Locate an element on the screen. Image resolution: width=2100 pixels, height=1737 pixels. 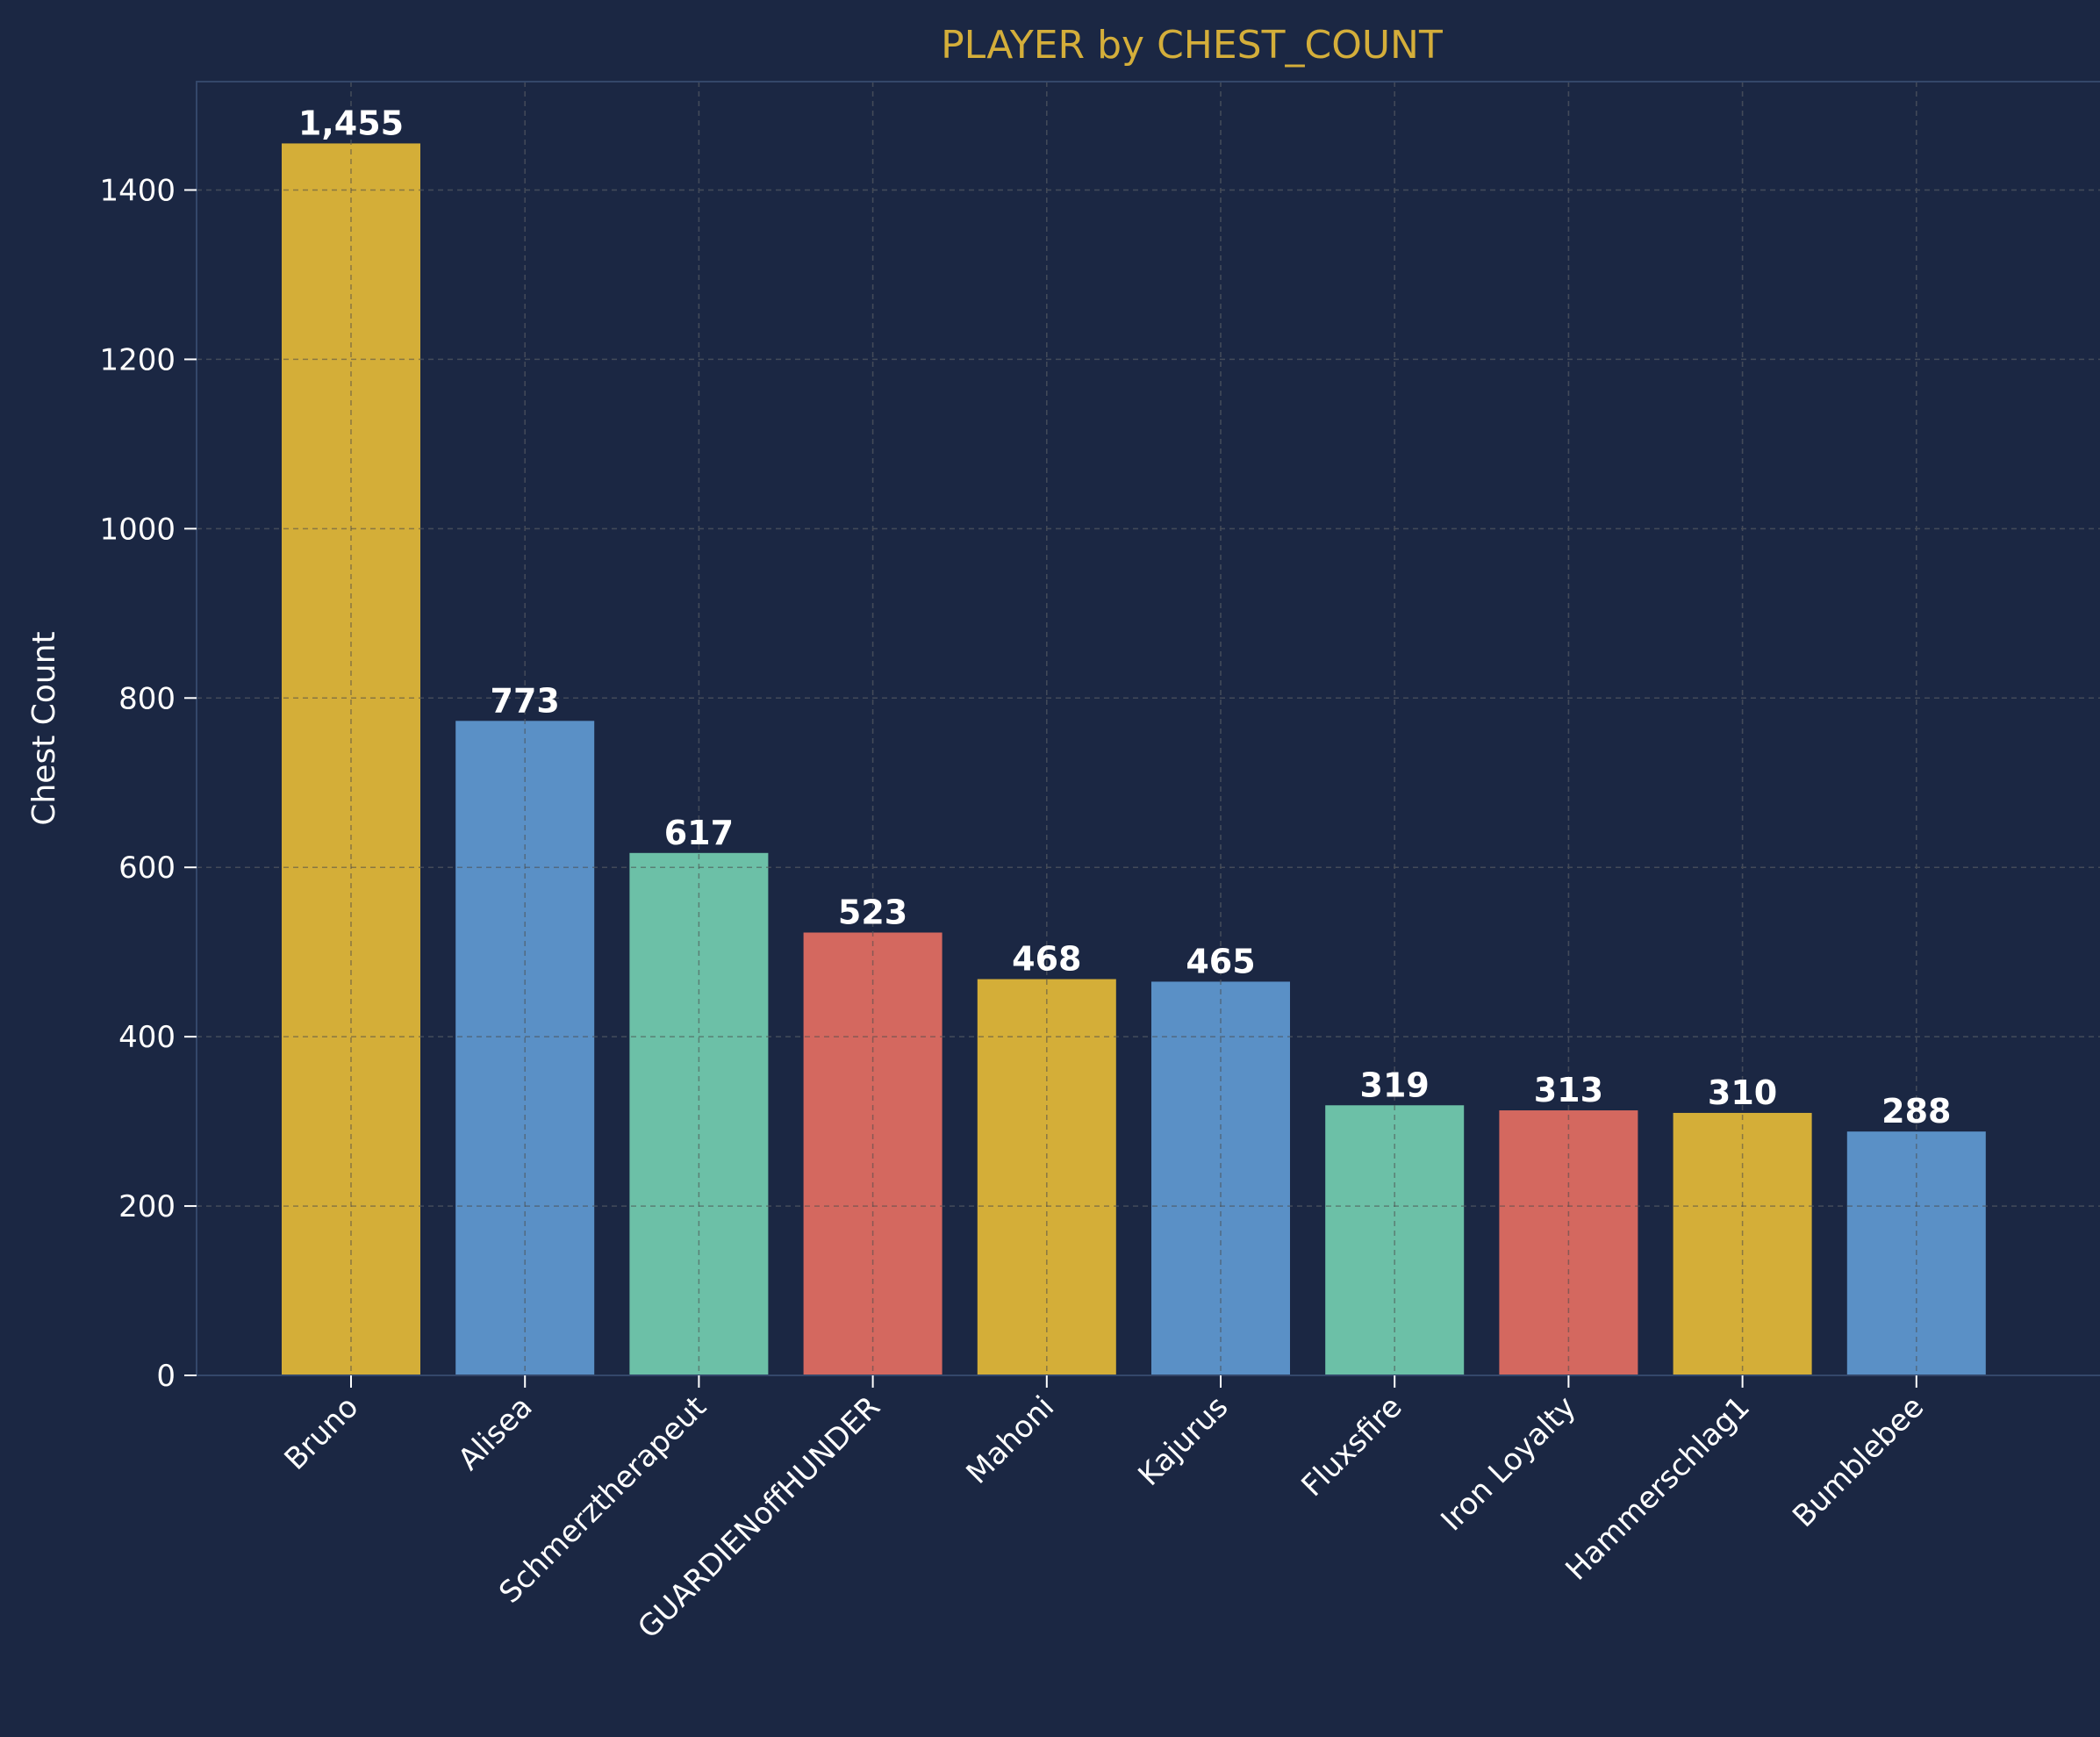
data-label: 465 is located at coordinates (1221, 961).